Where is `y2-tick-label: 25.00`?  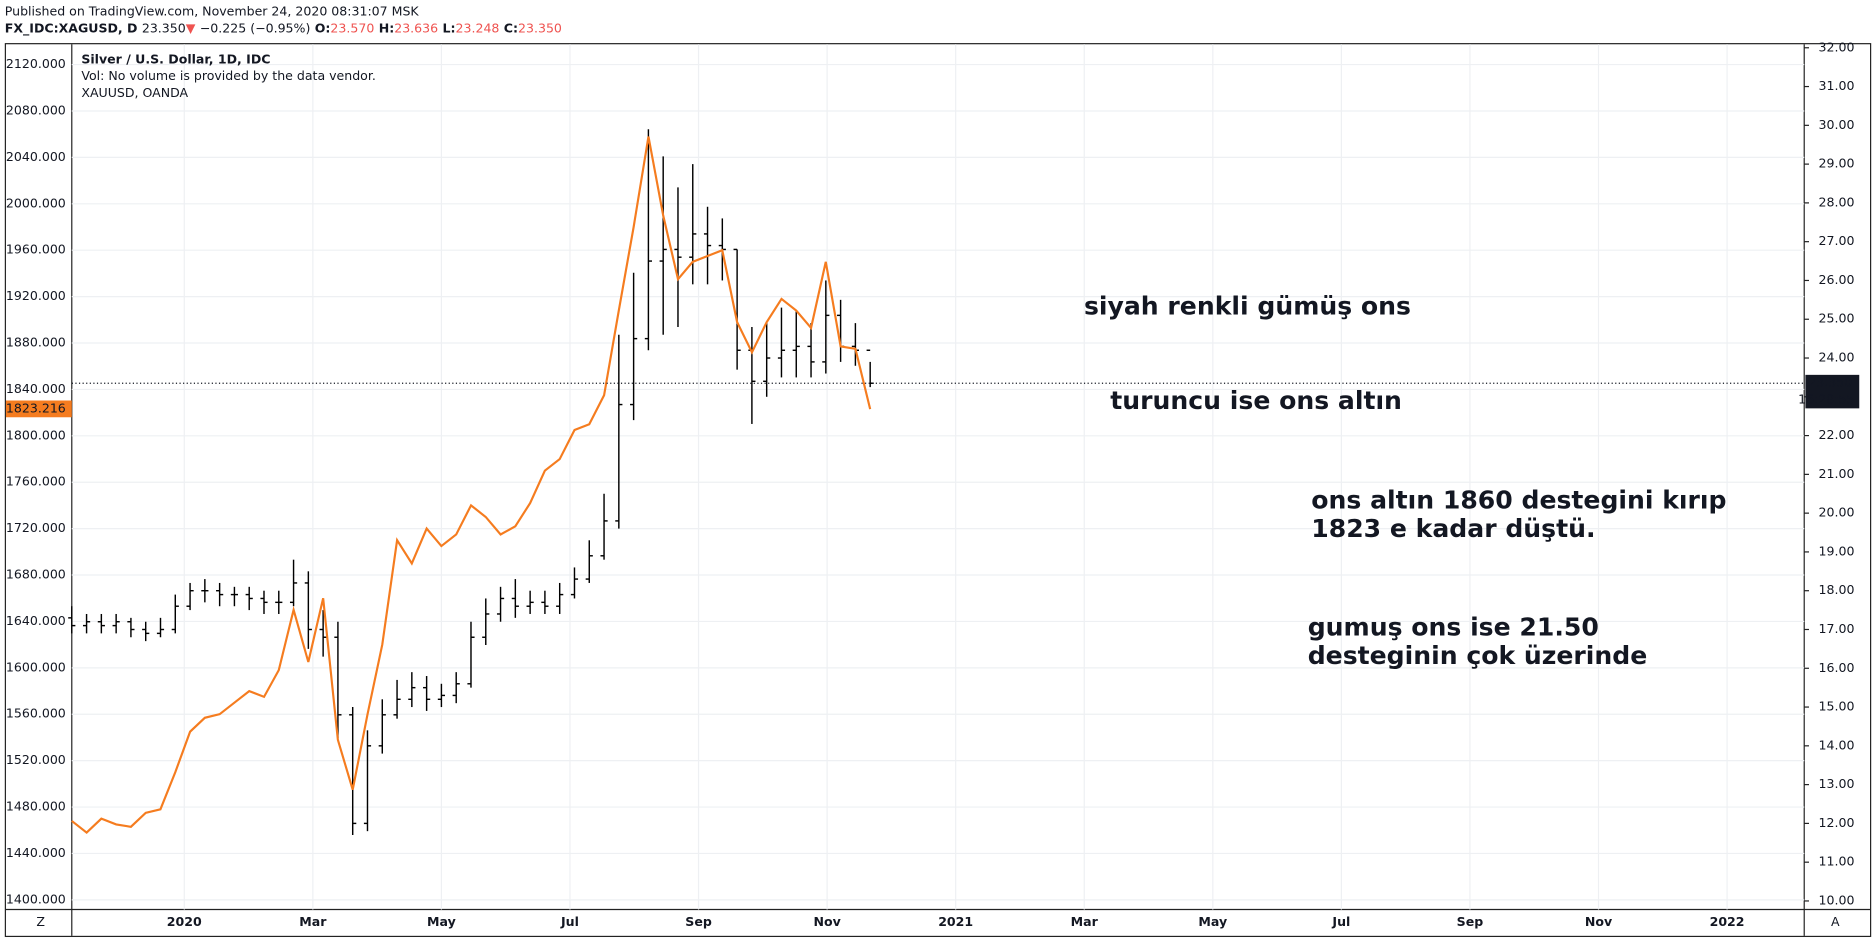 y2-tick-label: 25.00 is located at coordinates (1837, 318).